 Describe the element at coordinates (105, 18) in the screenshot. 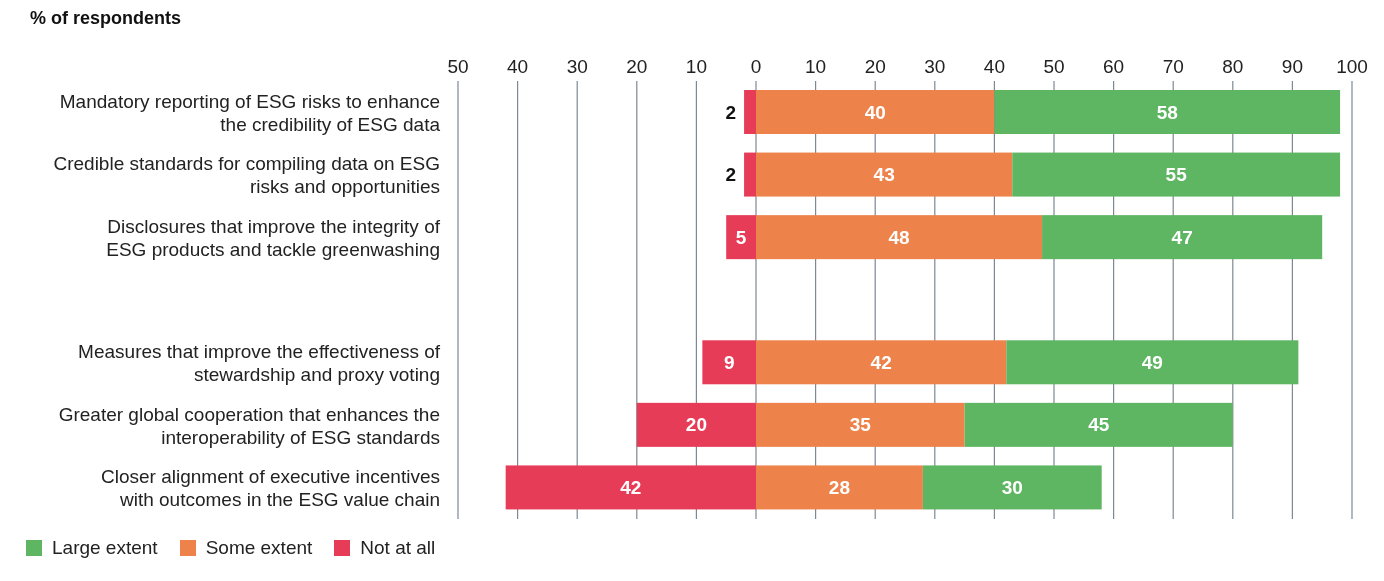

I see `text: % of respondents` at that location.